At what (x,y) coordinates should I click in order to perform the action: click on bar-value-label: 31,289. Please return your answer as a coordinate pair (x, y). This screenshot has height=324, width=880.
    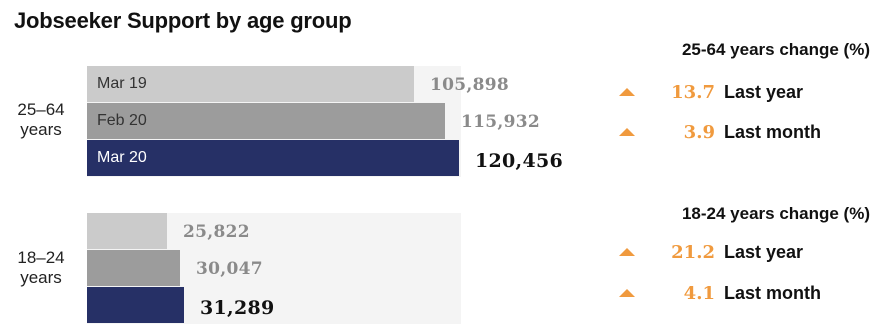
    Looking at the image, I should click on (237, 308).